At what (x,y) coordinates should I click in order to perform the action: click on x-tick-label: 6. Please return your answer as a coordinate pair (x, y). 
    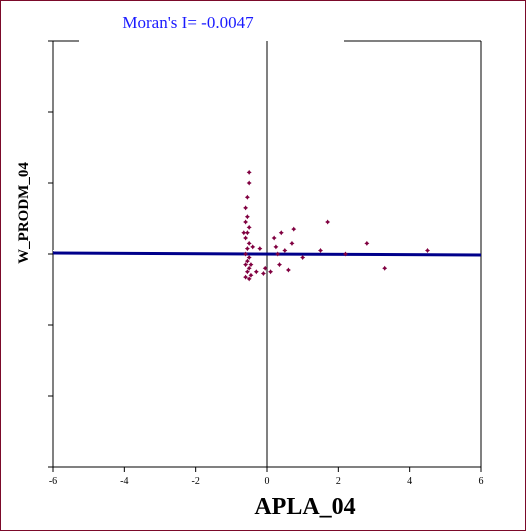
    Looking at the image, I should click on (481, 481).